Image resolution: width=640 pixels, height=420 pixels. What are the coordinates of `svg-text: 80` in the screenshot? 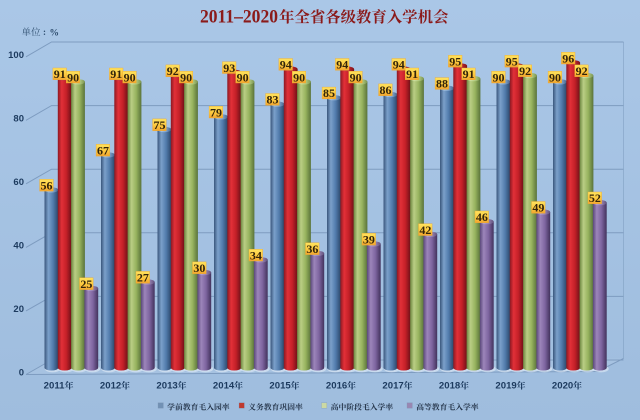 It's located at (18, 119).